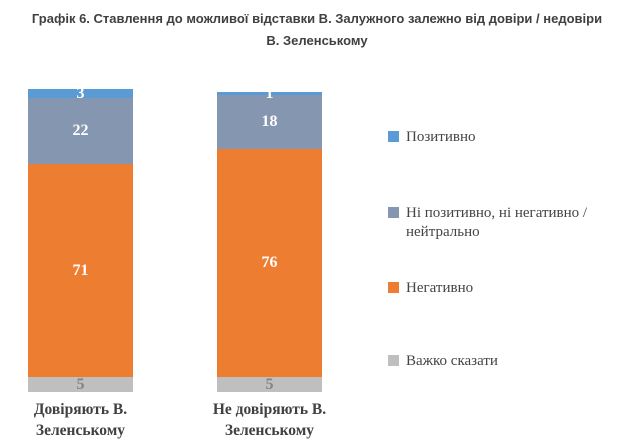 The image size is (634, 448). Describe the element at coordinates (497, 222) in the screenshot. I see `legend-item-label: Ні позитивно, ні негативно / нейтрально` at that location.